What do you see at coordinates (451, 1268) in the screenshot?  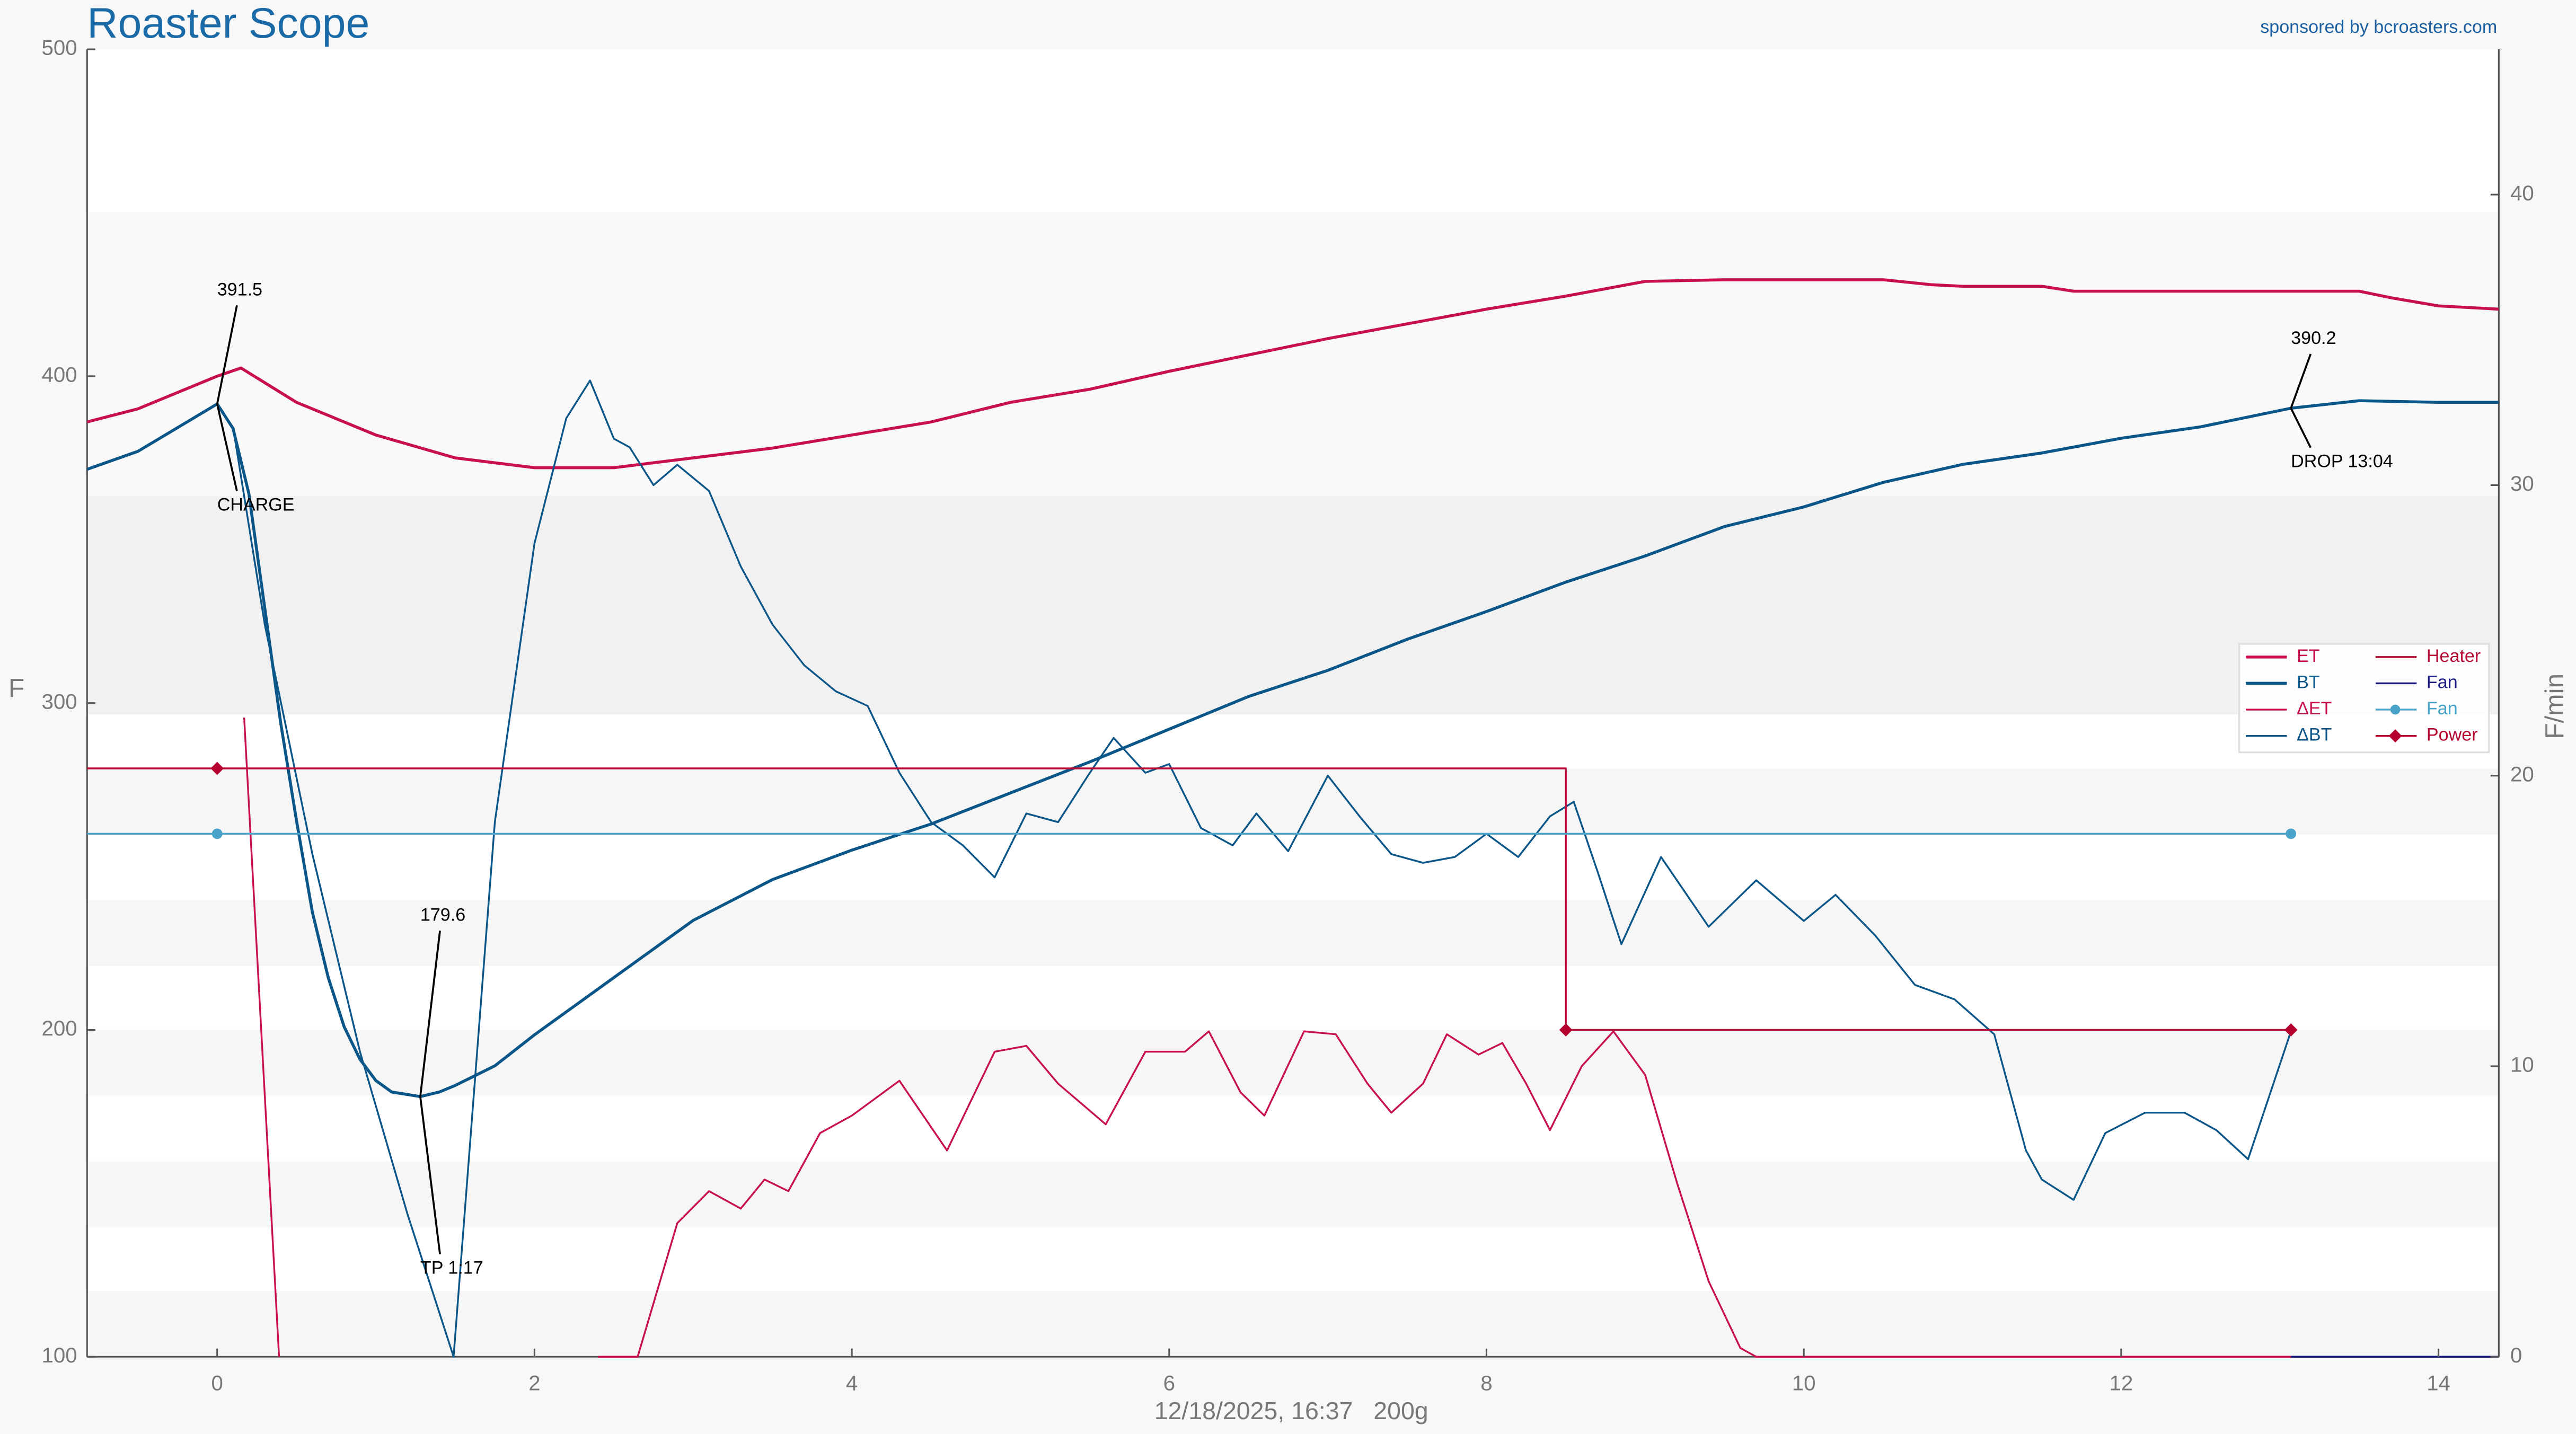 I see `annotation-label: TP 1:17` at bounding box center [451, 1268].